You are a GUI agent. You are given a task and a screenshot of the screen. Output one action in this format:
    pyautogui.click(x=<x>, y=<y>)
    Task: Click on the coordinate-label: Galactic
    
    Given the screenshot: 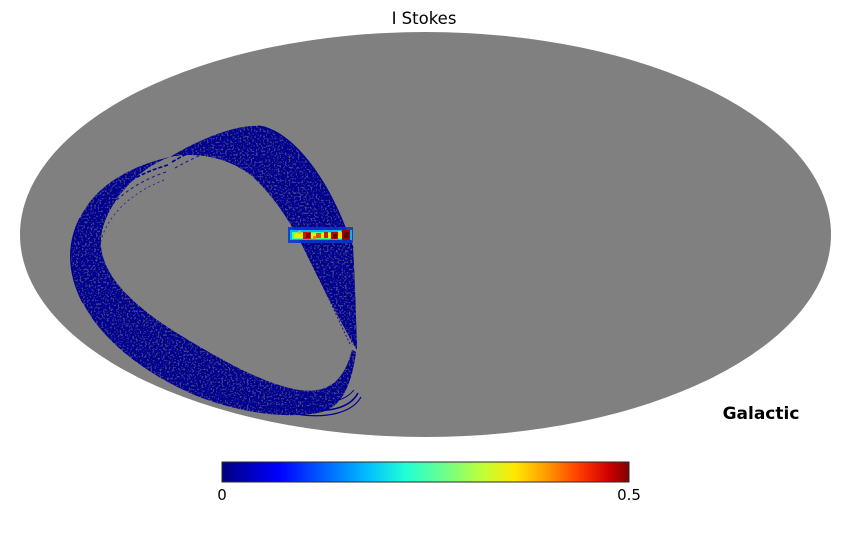 What is the action you would take?
    pyautogui.click(x=761, y=414)
    